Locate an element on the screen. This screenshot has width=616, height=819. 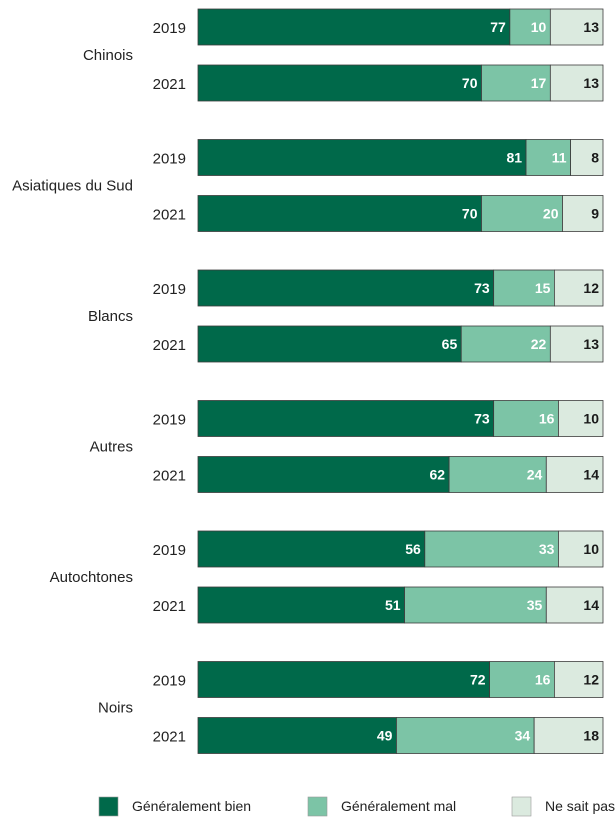
data-label: 56 is located at coordinates (413, 549).